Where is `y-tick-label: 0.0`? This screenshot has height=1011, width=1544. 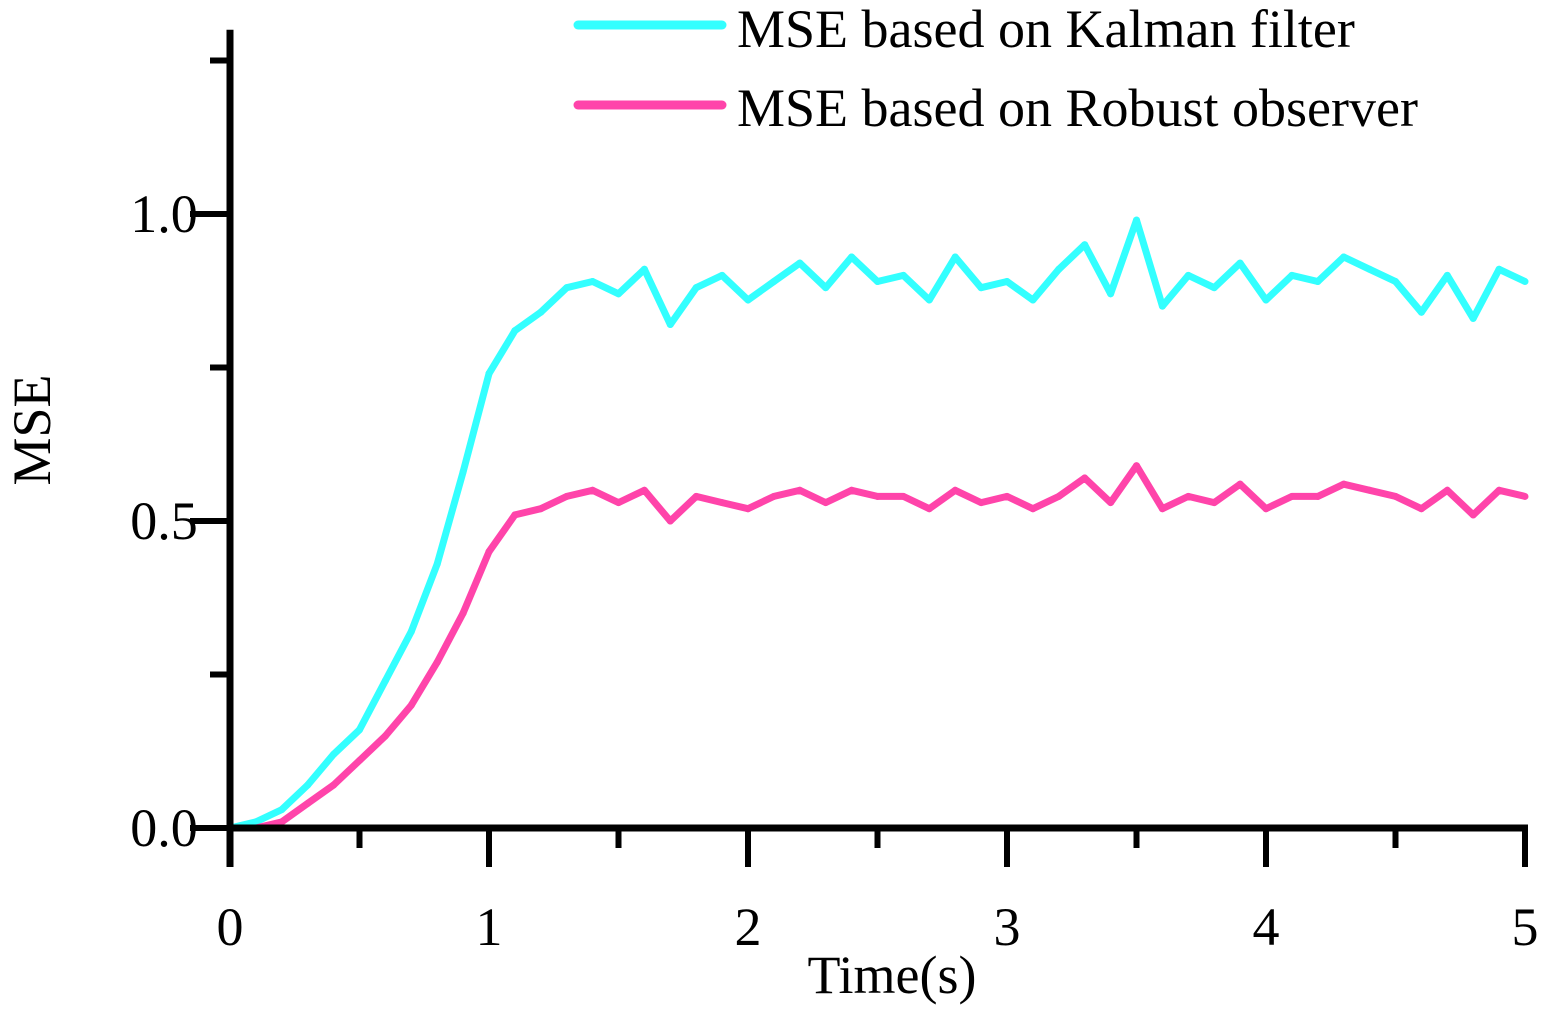
y-tick-label: 0.0 is located at coordinates (164, 828).